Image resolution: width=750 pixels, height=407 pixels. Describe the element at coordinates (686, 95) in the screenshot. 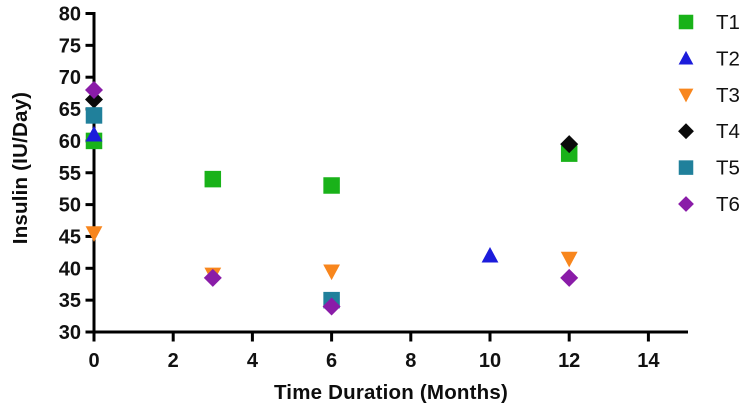

I see `legend-marker-T3-triangle-down-icon` at that location.